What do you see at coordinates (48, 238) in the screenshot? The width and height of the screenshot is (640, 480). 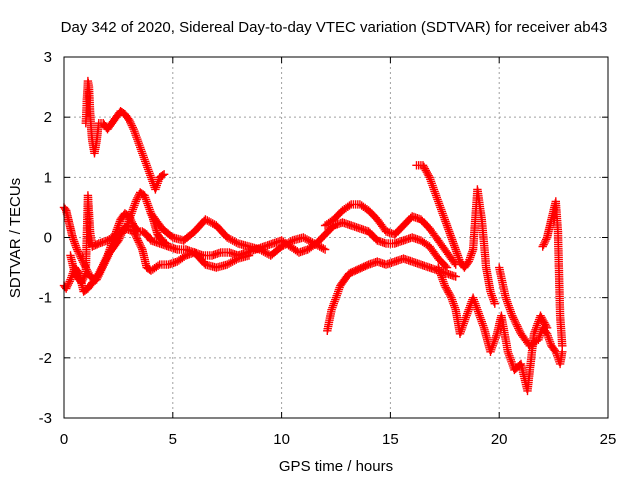 I see `y-tick-label: 0` at bounding box center [48, 238].